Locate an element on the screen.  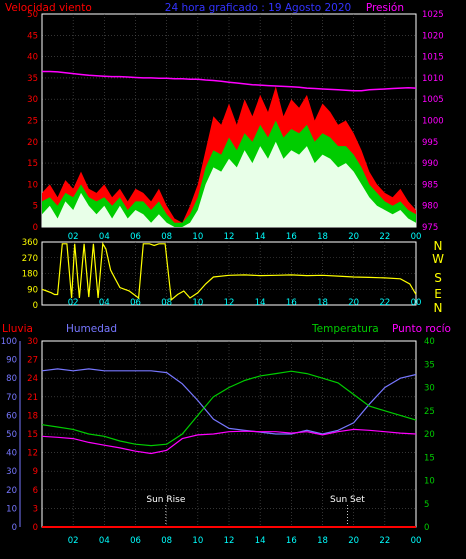
y-tick-label-wind: 25 is located at coordinates (32, 122).